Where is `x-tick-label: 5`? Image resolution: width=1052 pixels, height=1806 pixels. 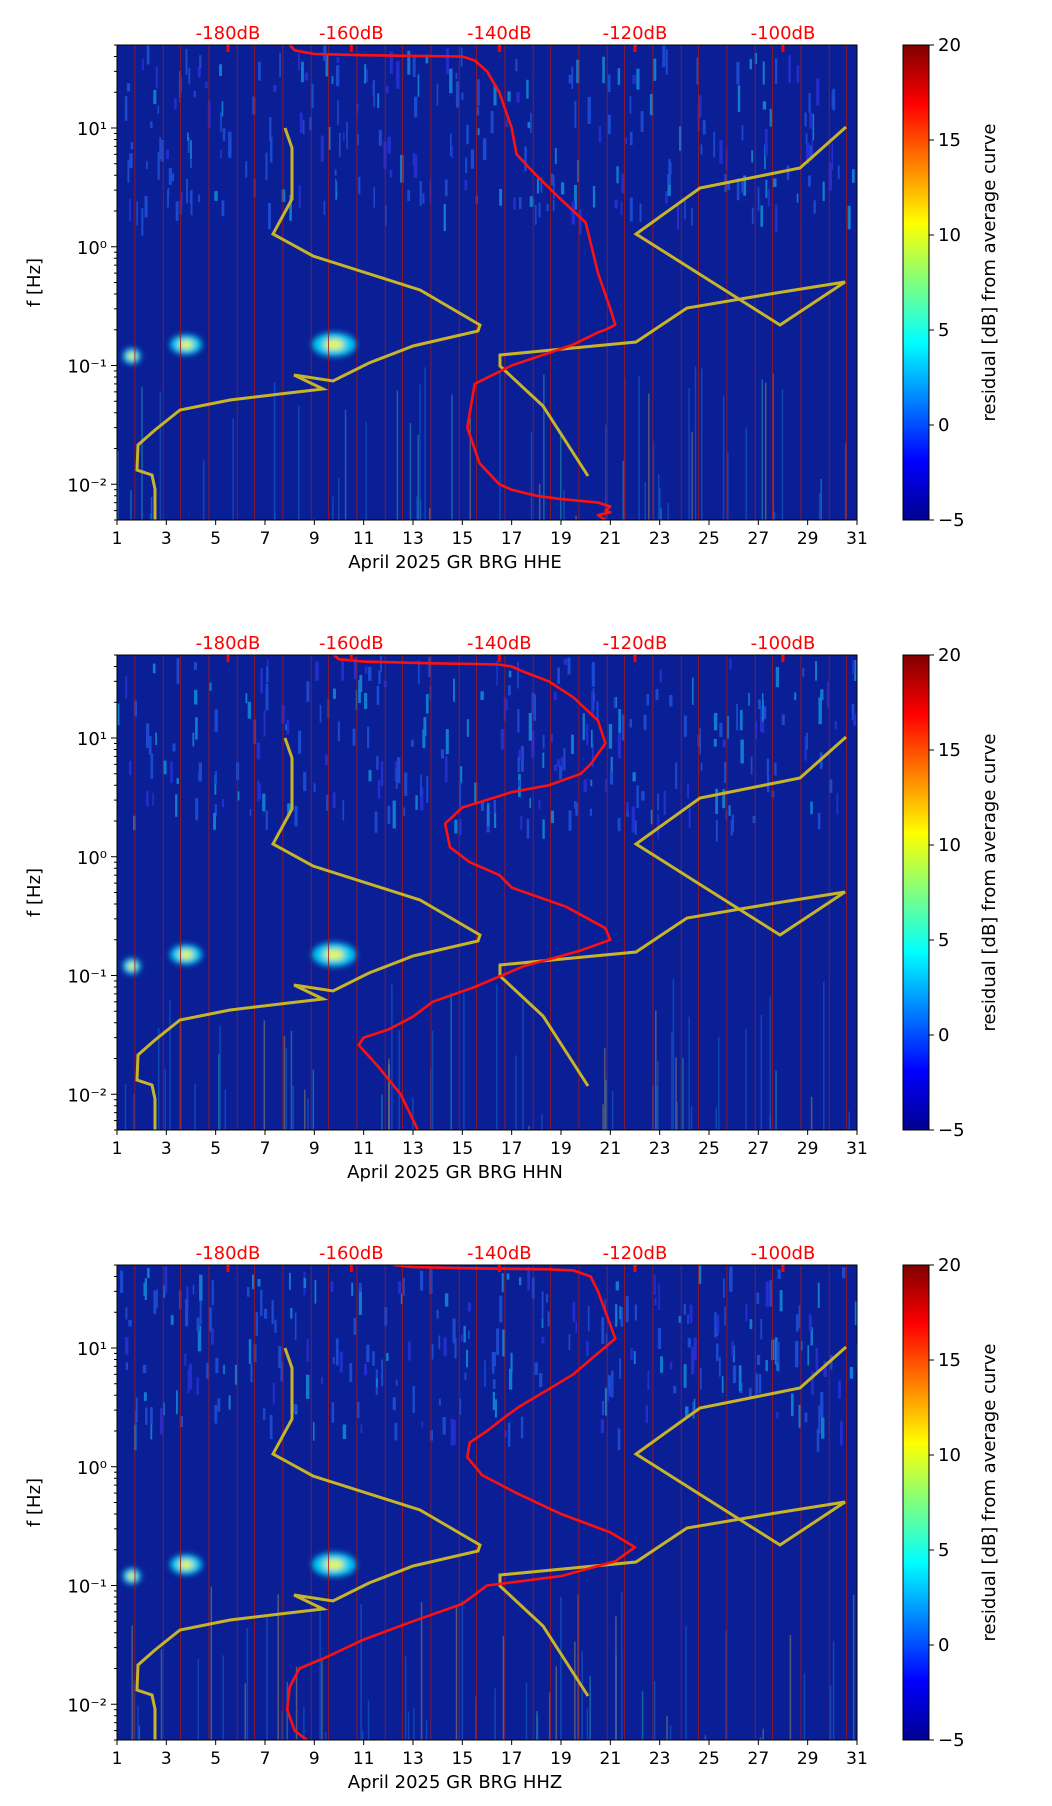
x-tick-label: 5 is located at coordinates (215, 1759).